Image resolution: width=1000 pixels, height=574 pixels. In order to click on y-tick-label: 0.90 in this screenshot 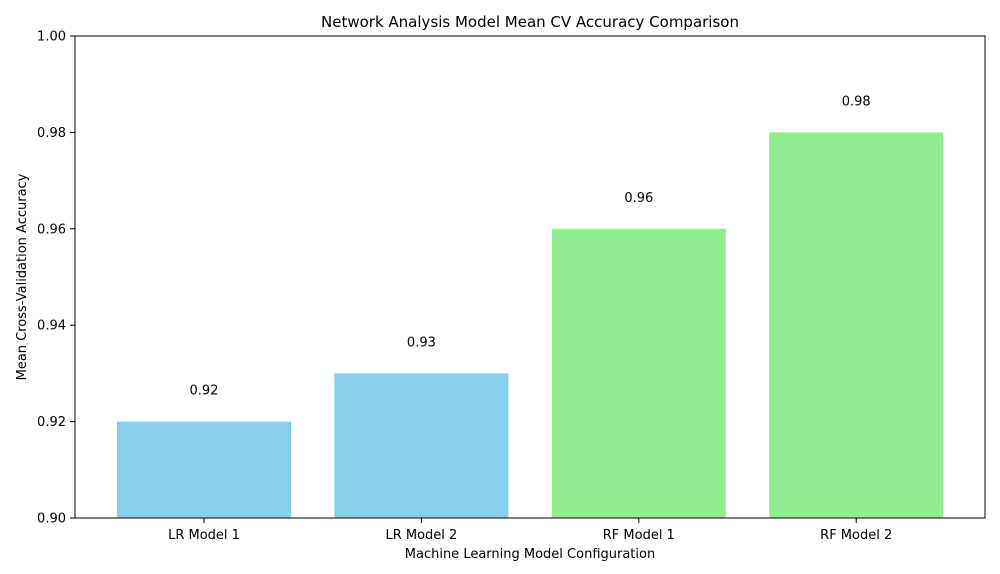, I will do `click(51, 519)`.